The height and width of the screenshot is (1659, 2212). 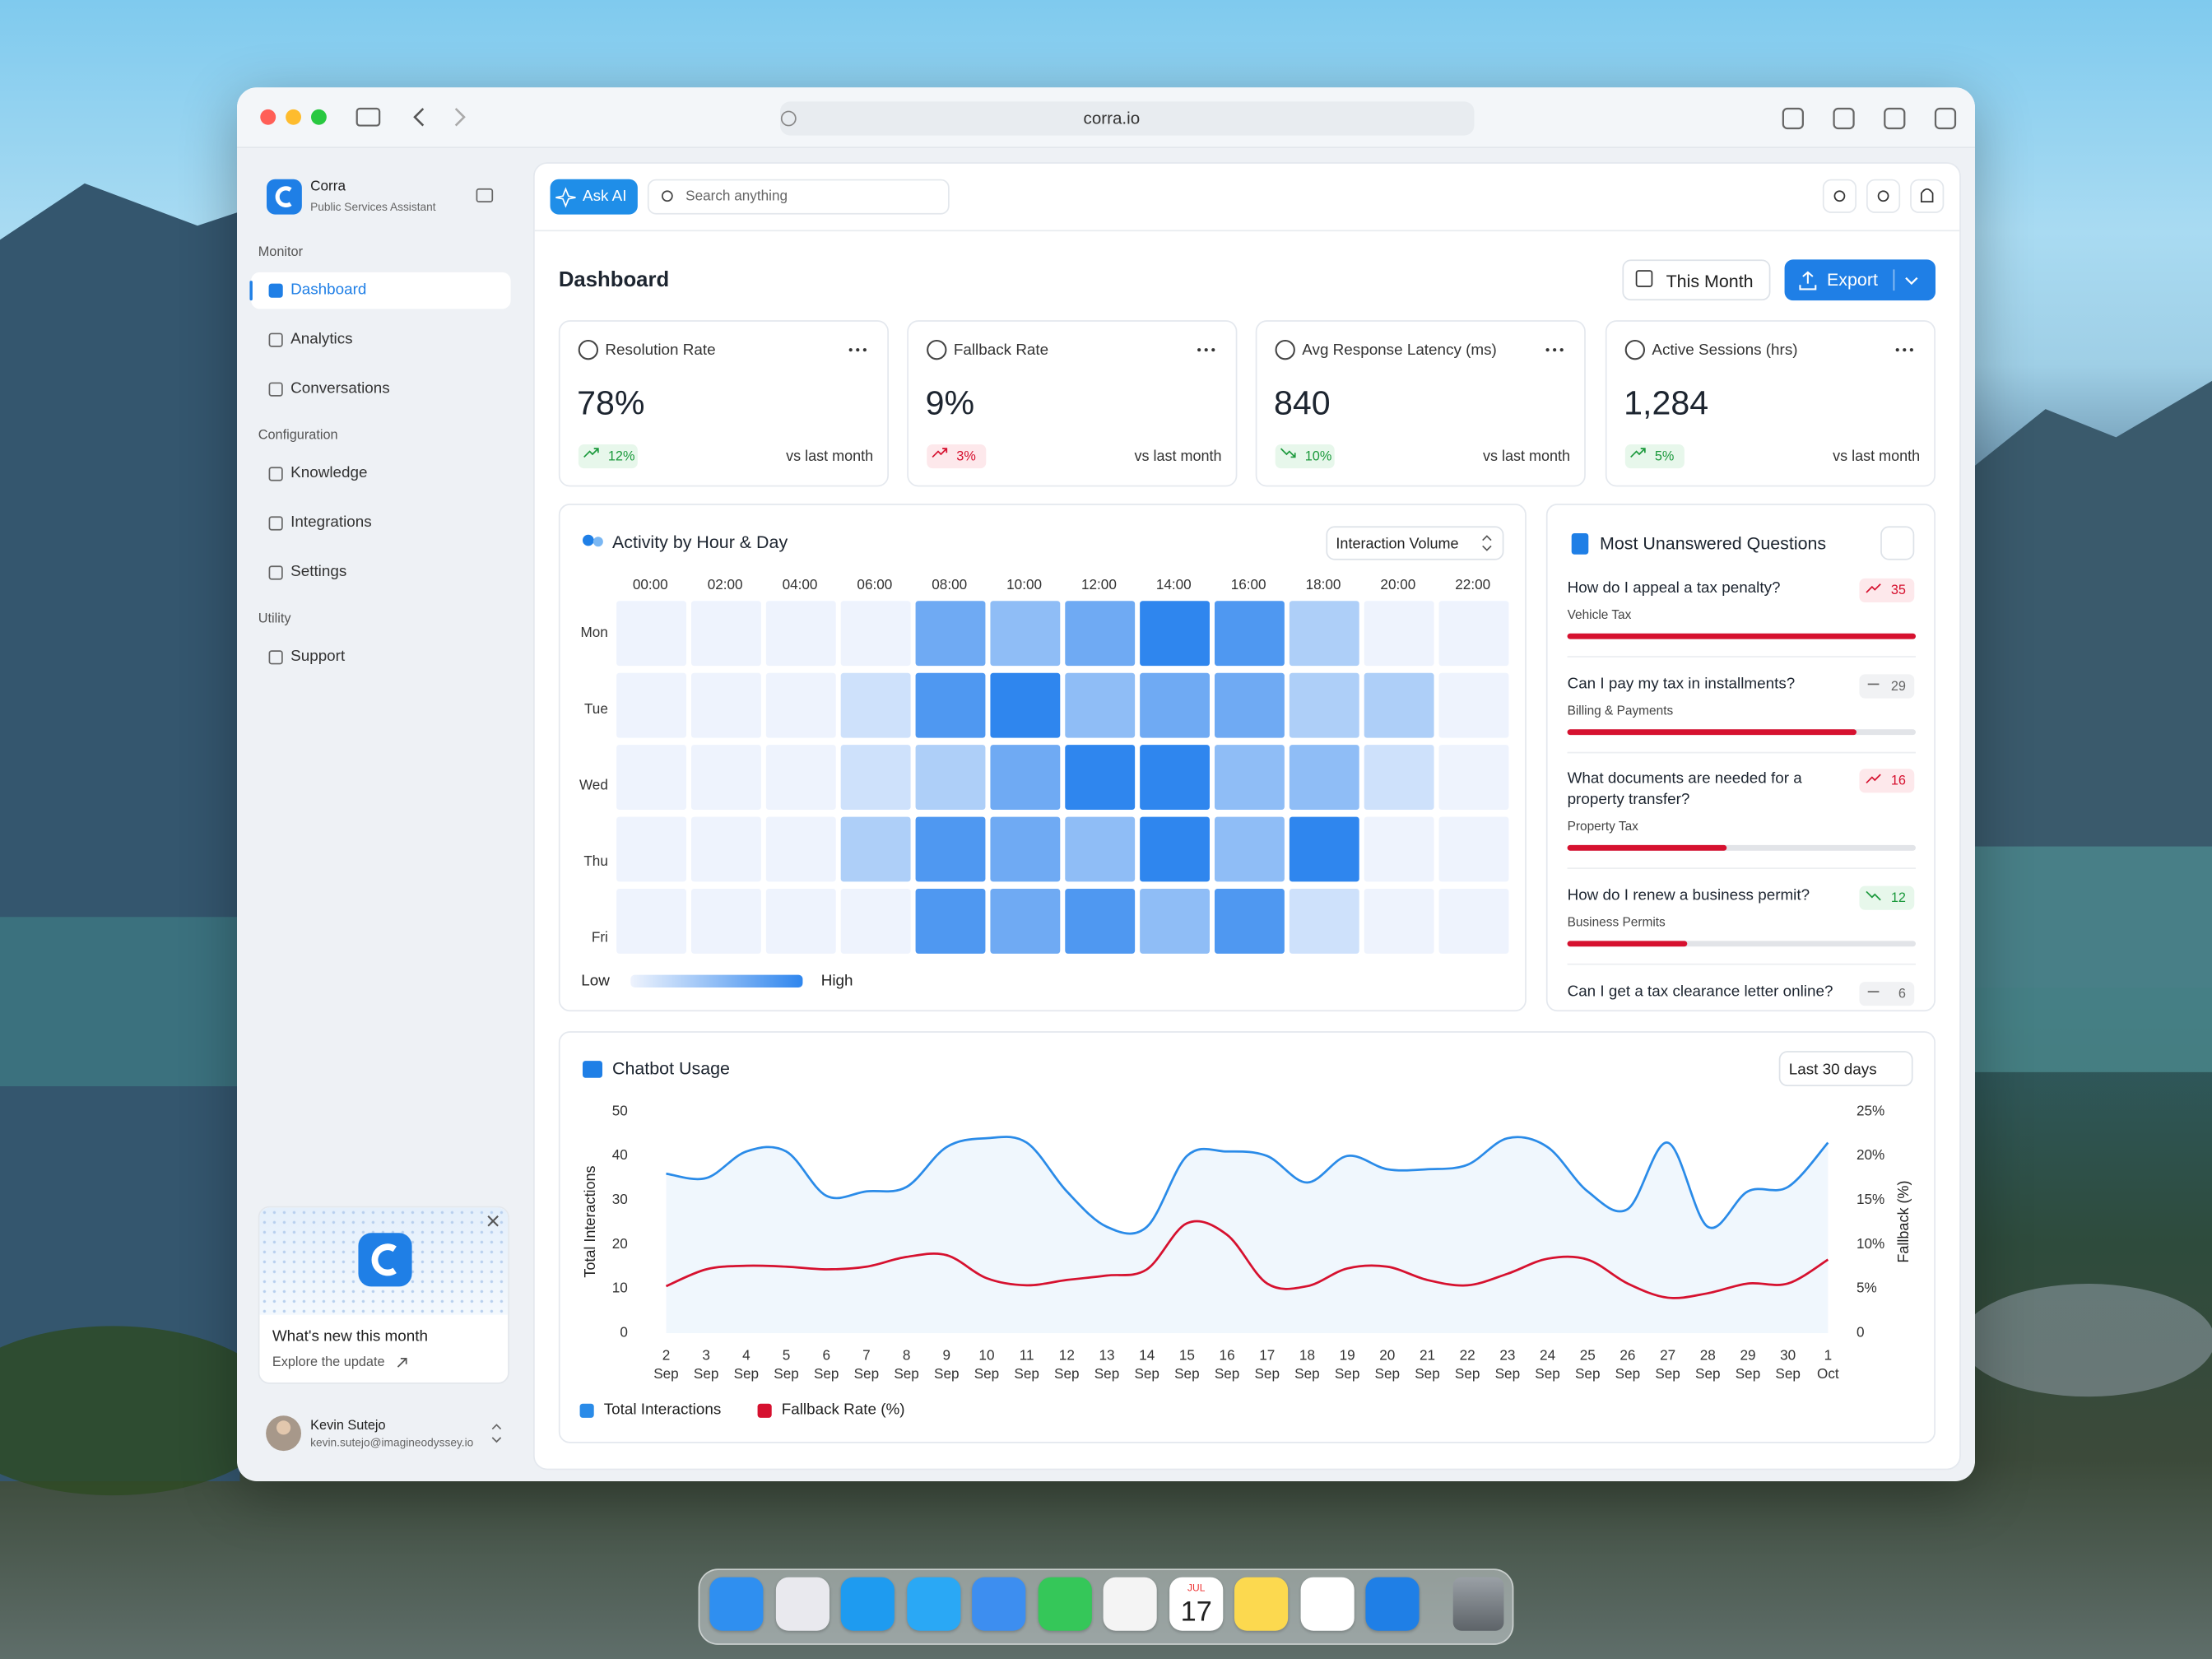 I want to click on question-count-pill: 35, so click(x=1887, y=590).